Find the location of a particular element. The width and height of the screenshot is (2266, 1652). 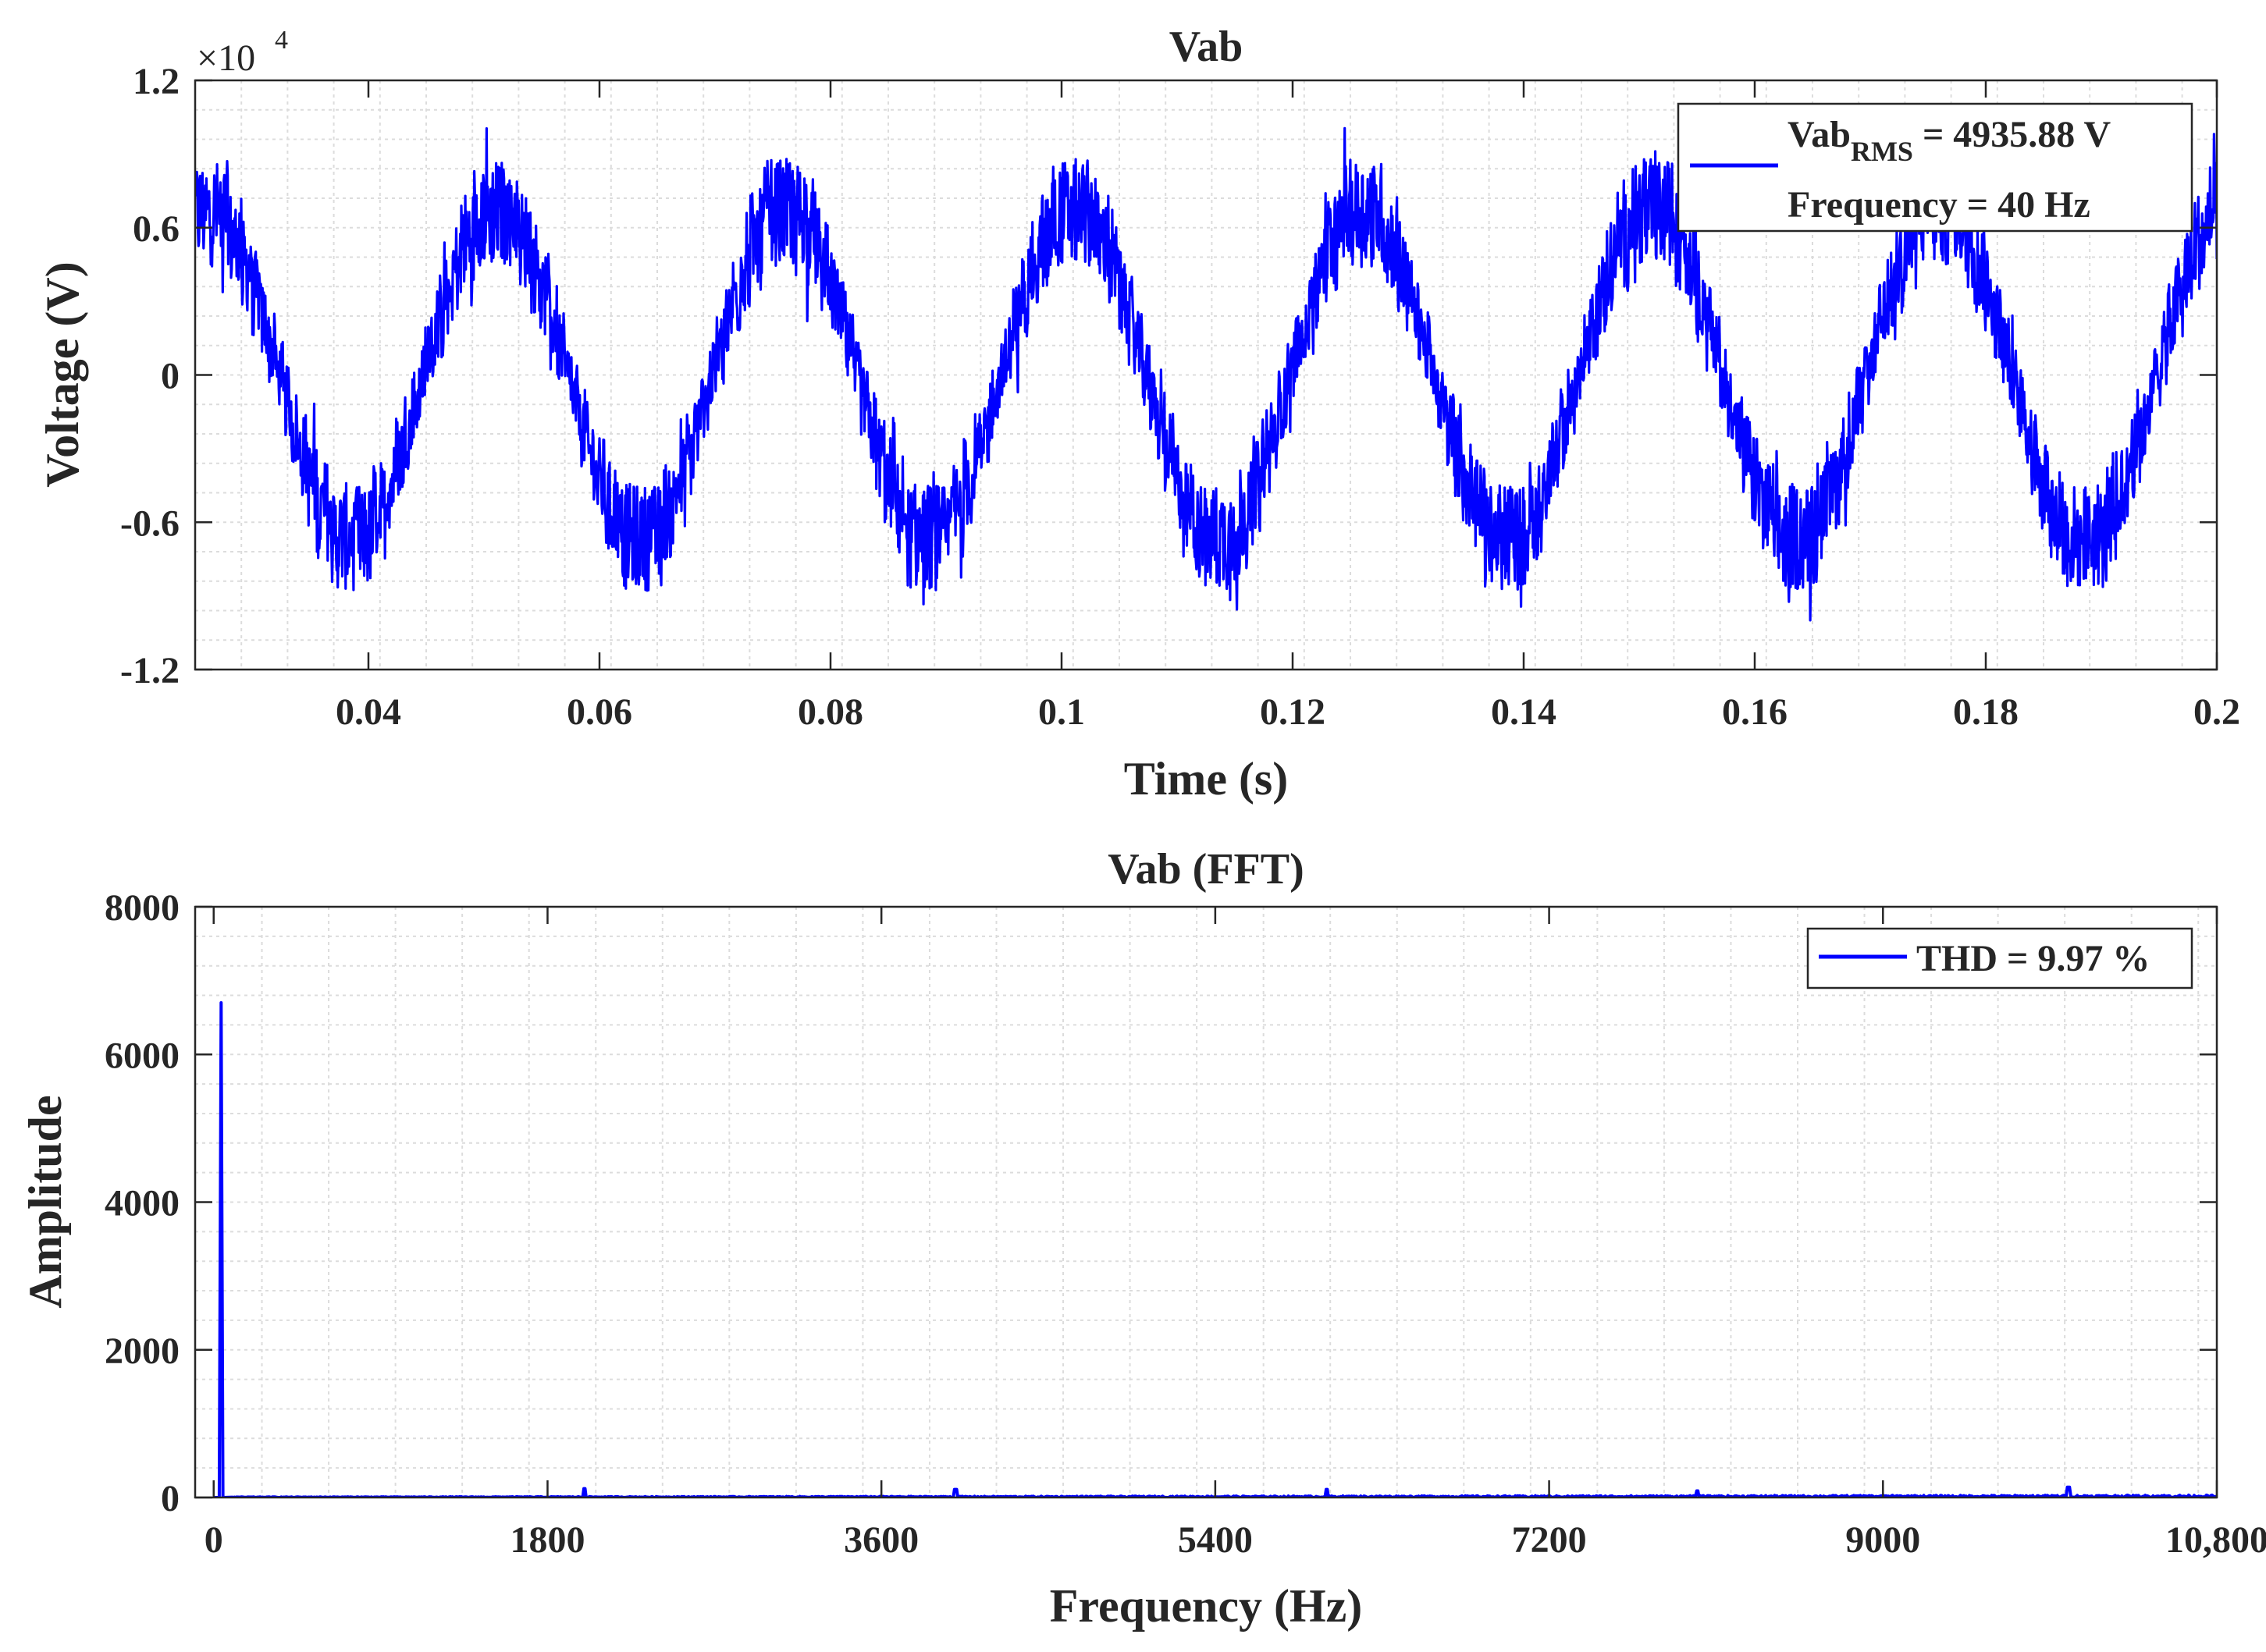

fft-y-tick-label: 0 is located at coordinates (170, 1499).